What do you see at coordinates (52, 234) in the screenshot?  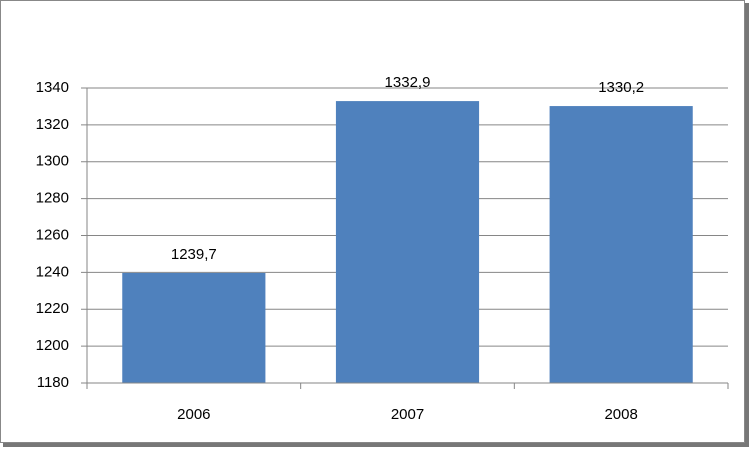 I see `y-tick-label: 1260` at bounding box center [52, 234].